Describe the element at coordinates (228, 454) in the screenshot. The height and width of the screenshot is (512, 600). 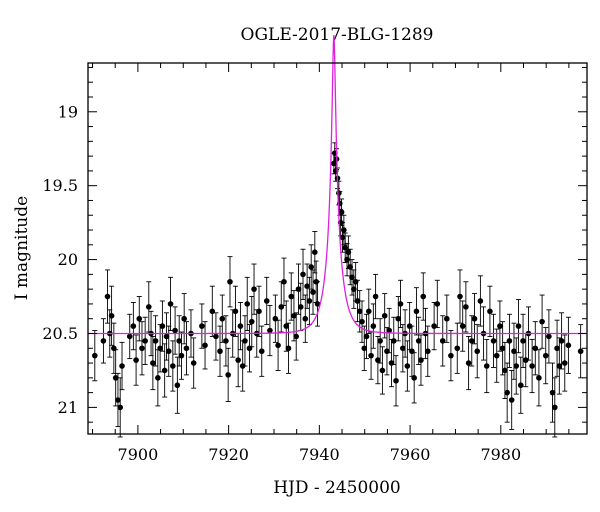
I see `x-tick-label: 7920` at that location.